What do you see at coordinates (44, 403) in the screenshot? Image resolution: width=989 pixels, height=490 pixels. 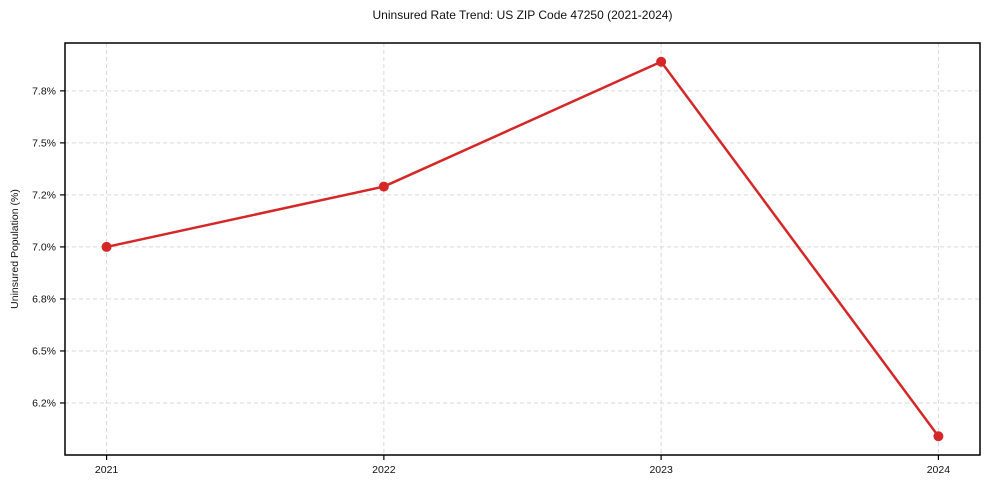 I see `y-tick-label: 6.2%` at bounding box center [44, 403].